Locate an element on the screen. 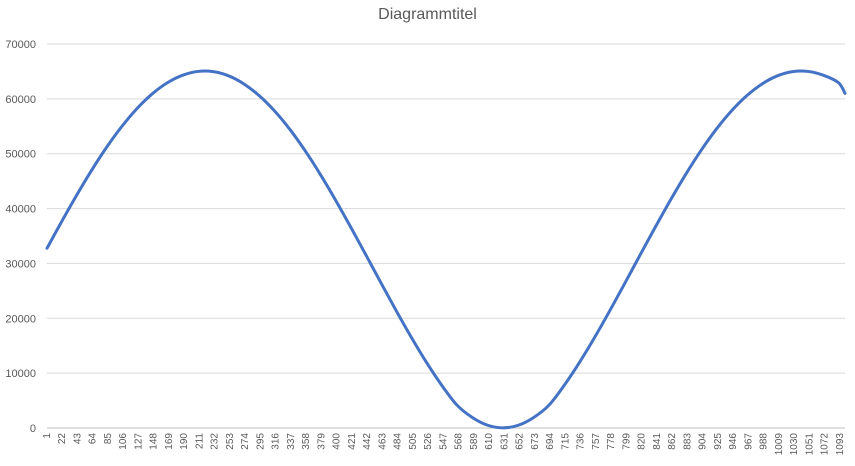 The image size is (855, 466). y-tick-label: 10000 is located at coordinates (20, 374).